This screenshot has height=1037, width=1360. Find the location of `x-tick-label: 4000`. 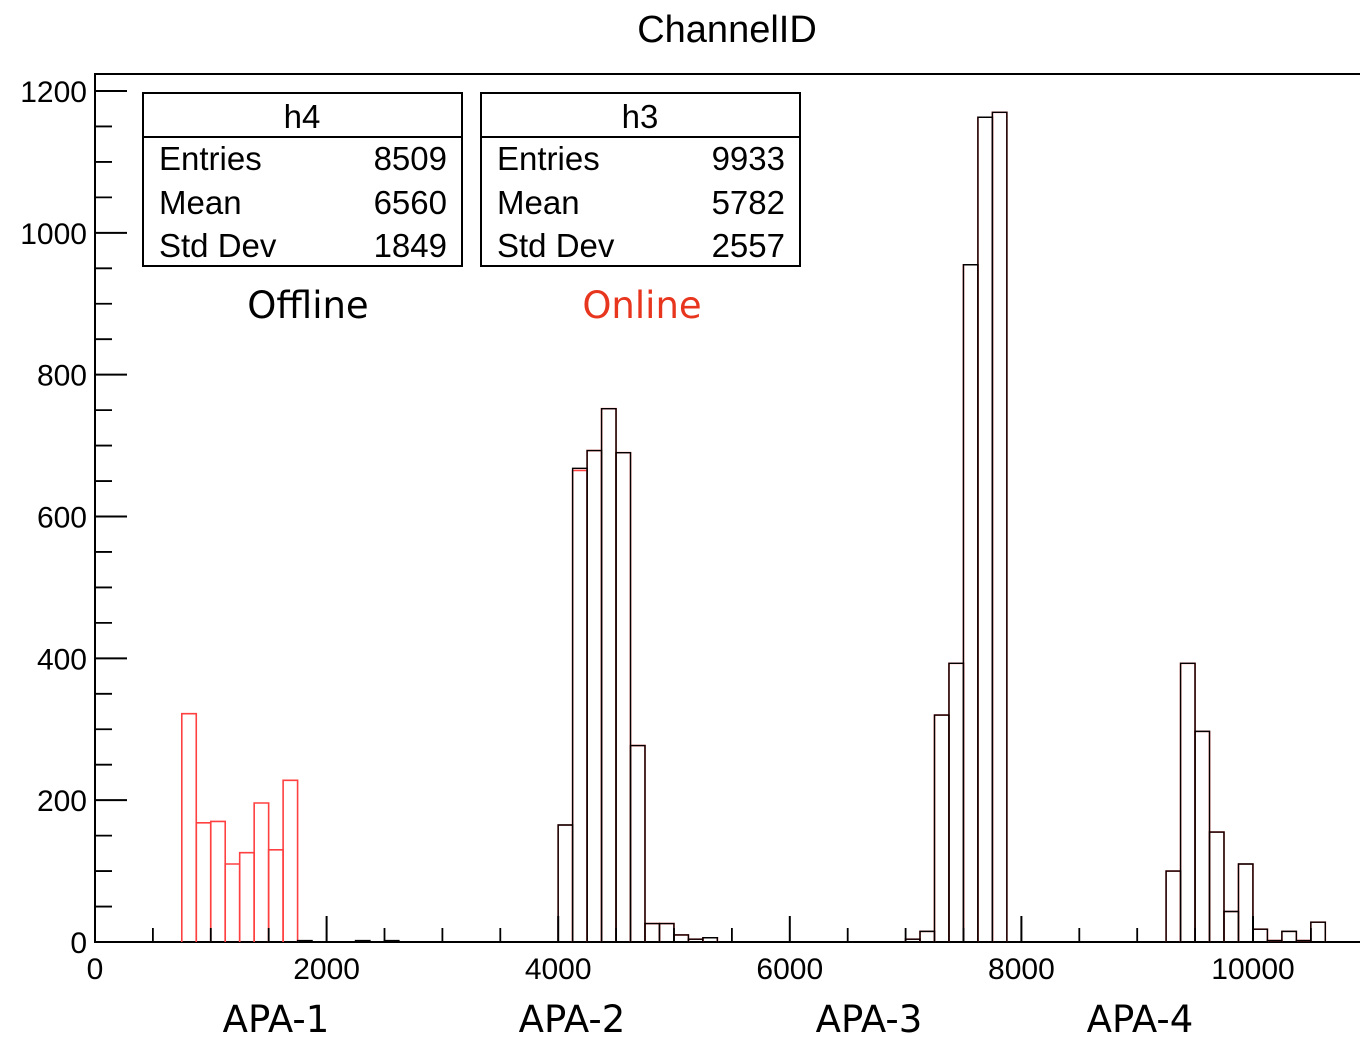

x-tick-label: 4000 is located at coordinates (558, 969).